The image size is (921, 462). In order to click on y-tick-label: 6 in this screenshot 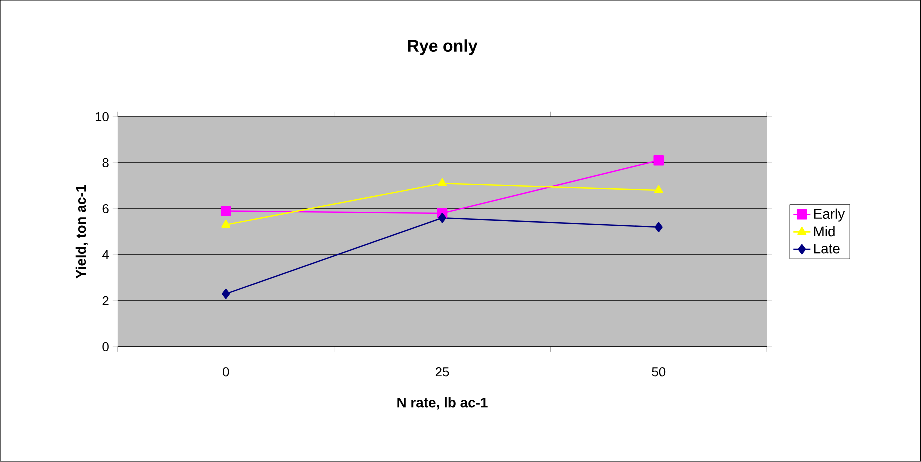, I will do `click(105, 209)`.